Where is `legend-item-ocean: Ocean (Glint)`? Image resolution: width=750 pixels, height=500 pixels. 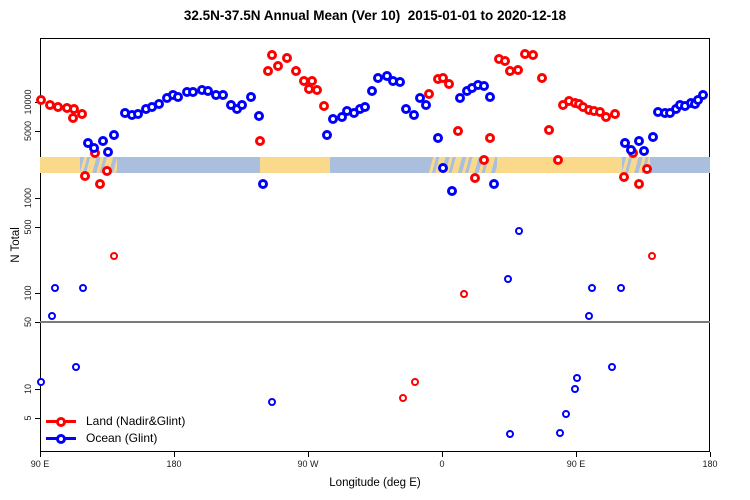 legend-item-ocean: Ocean (Glint) is located at coordinates (115, 438).